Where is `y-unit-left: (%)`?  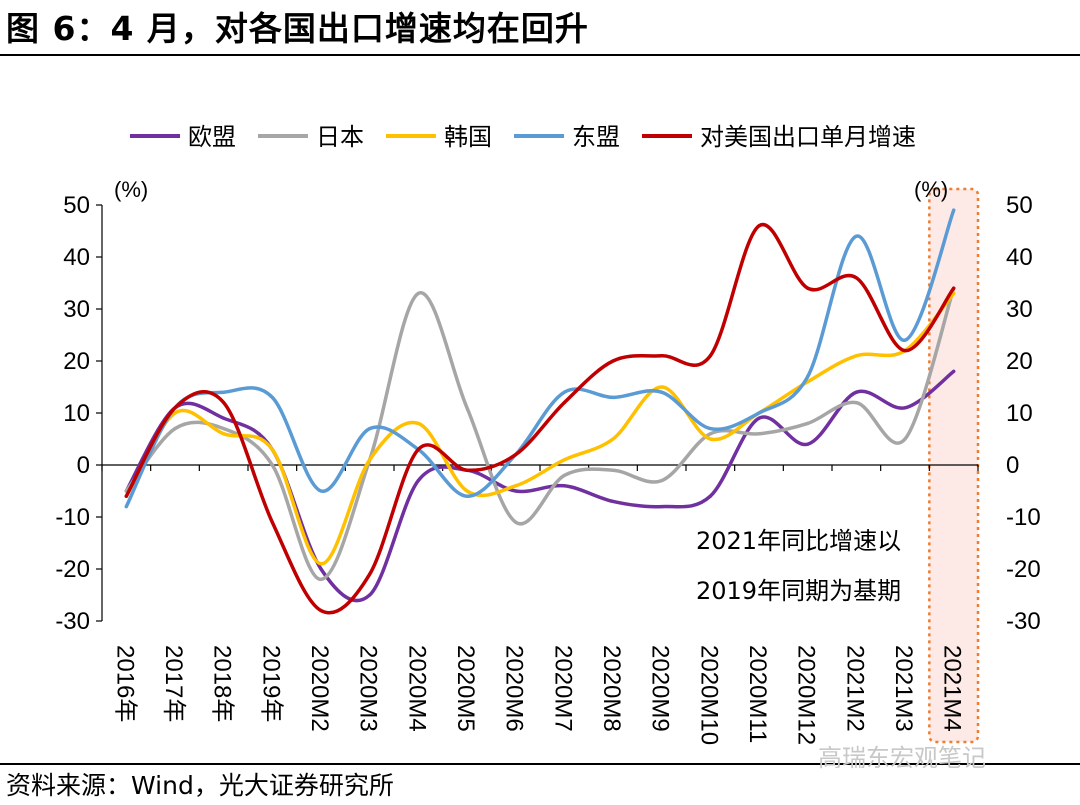 y-unit-left: (%) is located at coordinates (131, 189).